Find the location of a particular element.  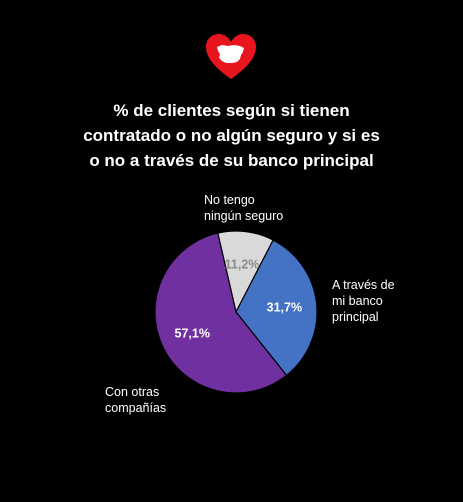

slice-value-other-companies: 57,1% is located at coordinates (192, 334).